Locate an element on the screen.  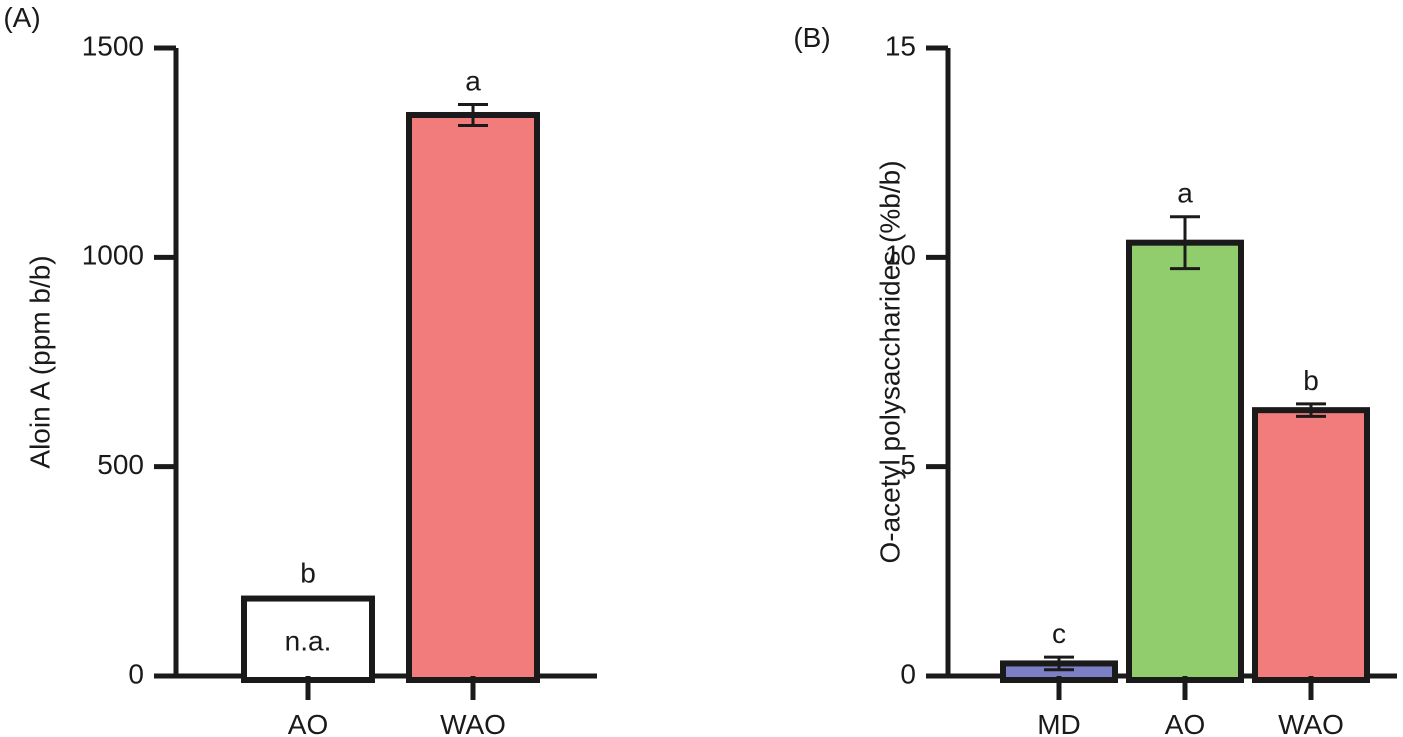
bar-group-wao: b WAO is located at coordinates (1311, 551).